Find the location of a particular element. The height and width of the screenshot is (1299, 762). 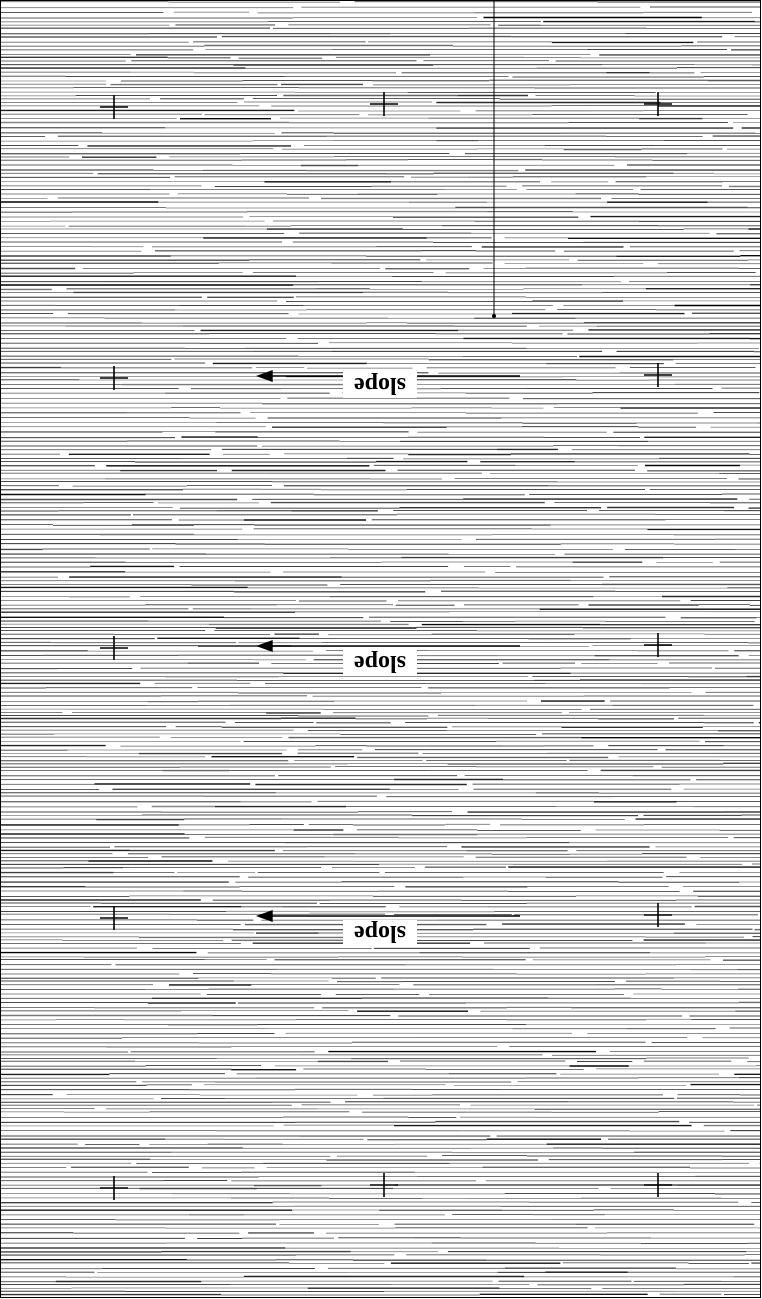

slope-arrows is located at coordinates (387, 646).